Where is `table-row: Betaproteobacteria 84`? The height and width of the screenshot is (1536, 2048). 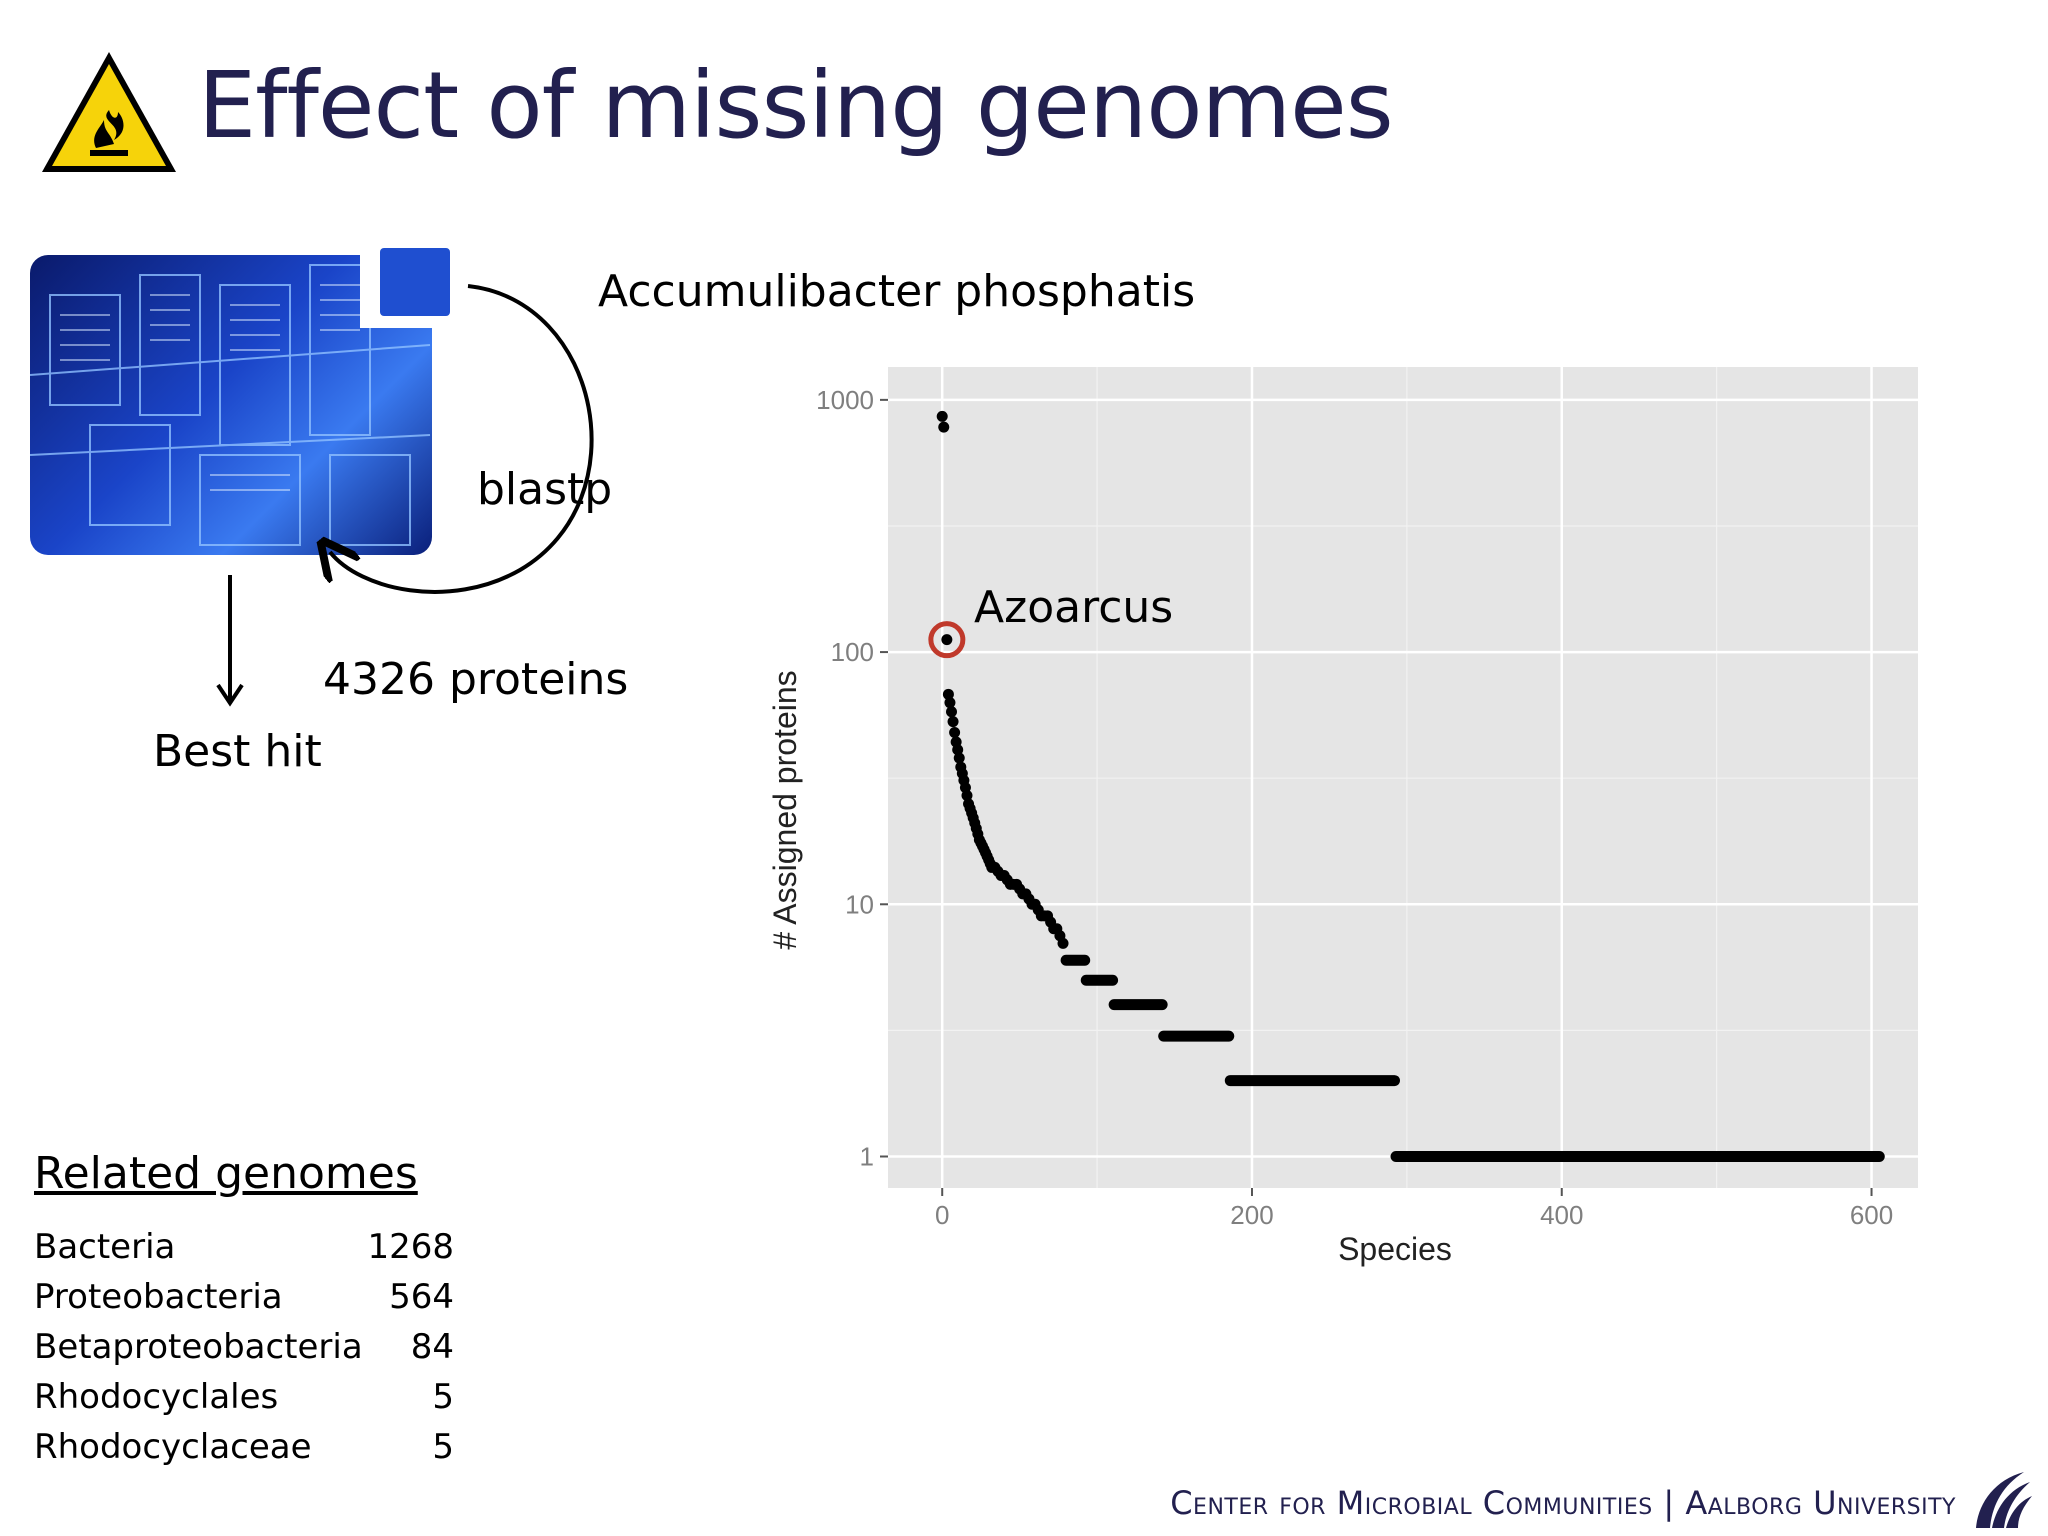 table-row: Betaproteobacteria 84 is located at coordinates (244, 1347).